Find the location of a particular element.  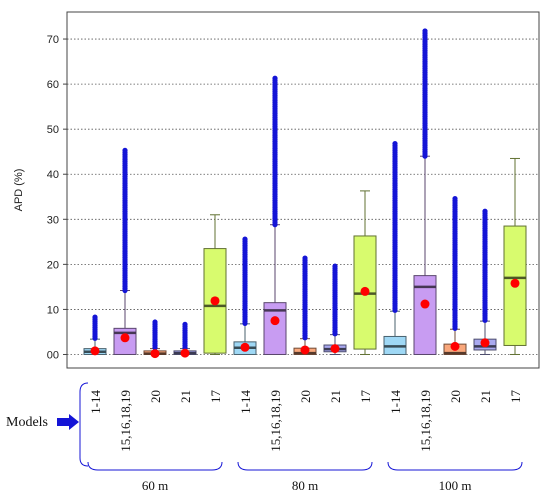

y-tick-label: 50 is located at coordinates (53, 130).